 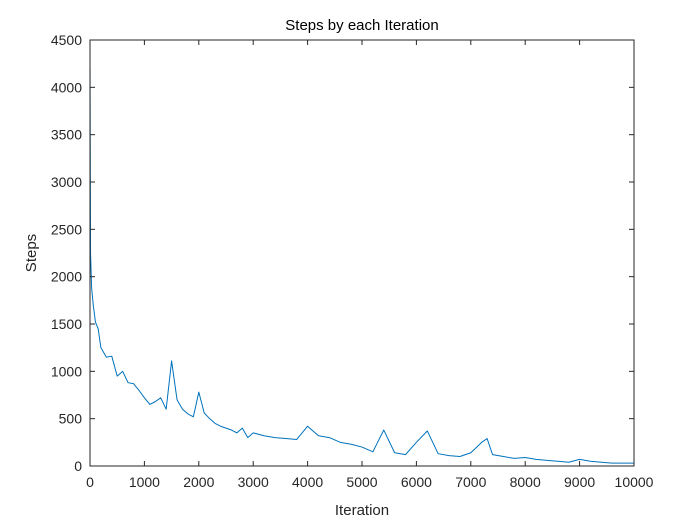 I want to click on x-tick-label: 10000, so click(x=634, y=482).